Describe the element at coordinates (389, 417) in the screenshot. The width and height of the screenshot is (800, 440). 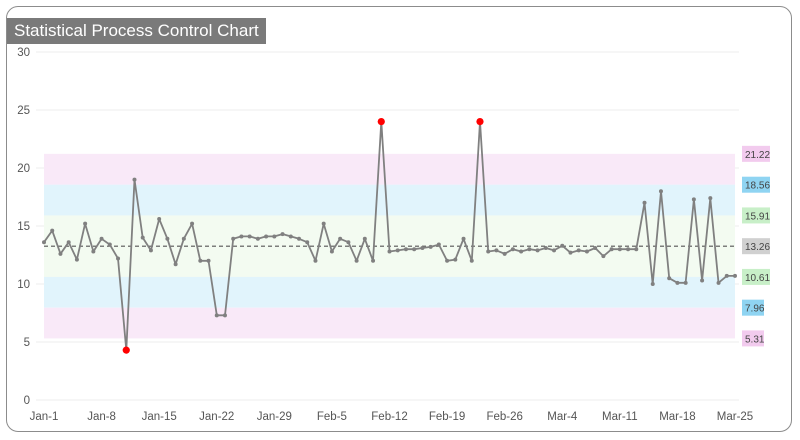
I see `x-tick-label: Feb-12` at that location.